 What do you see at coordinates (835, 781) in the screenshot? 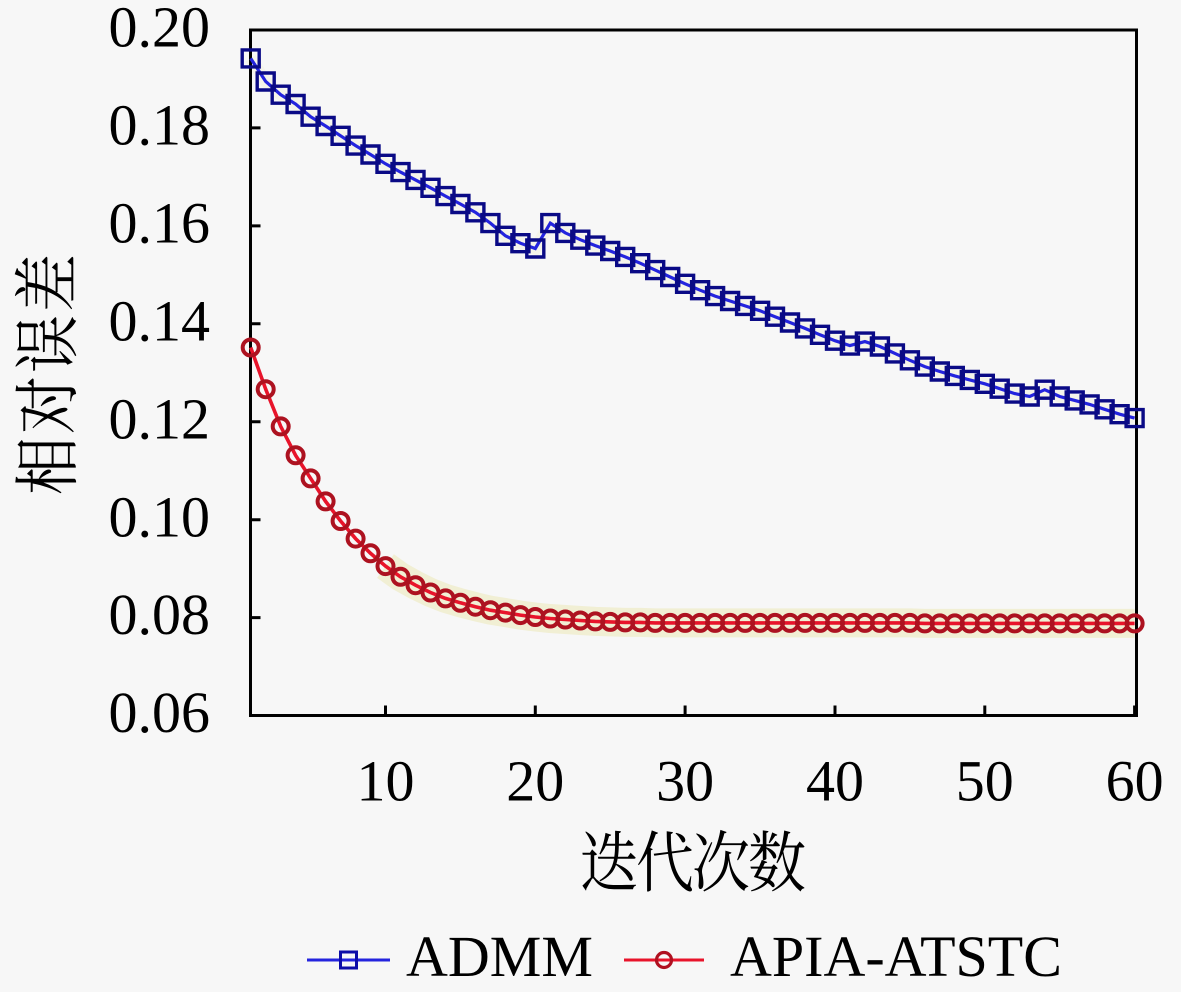
I see `svg-text: 40` at bounding box center [835, 781].